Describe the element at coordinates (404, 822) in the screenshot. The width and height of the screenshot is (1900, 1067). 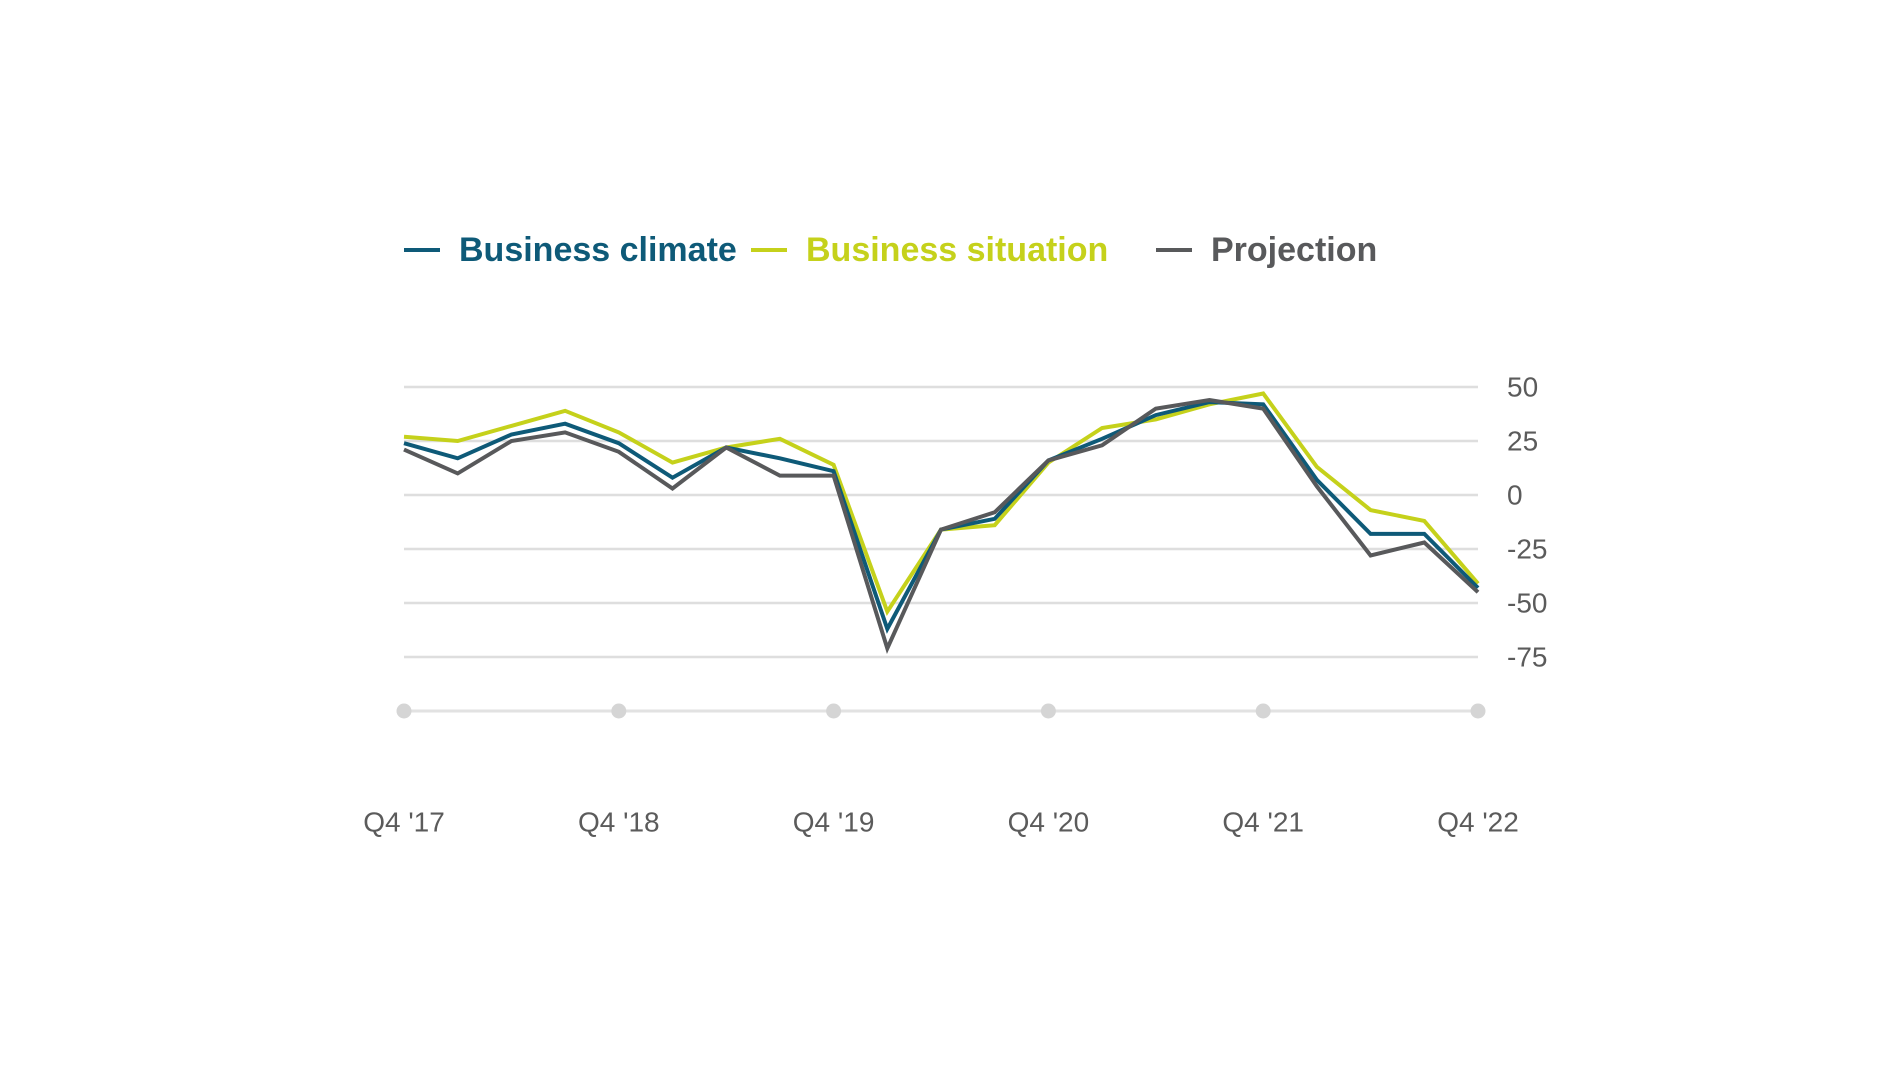
I see `x-tick-label: Q4 '17` at that location.